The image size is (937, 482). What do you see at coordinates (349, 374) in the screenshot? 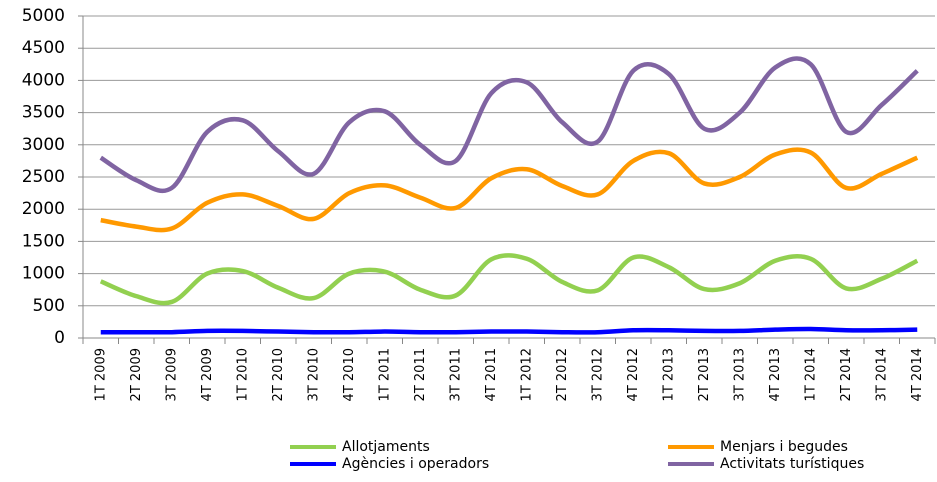
I see `x-tick-label: 4T 2010` at bounding box center [349, 374].